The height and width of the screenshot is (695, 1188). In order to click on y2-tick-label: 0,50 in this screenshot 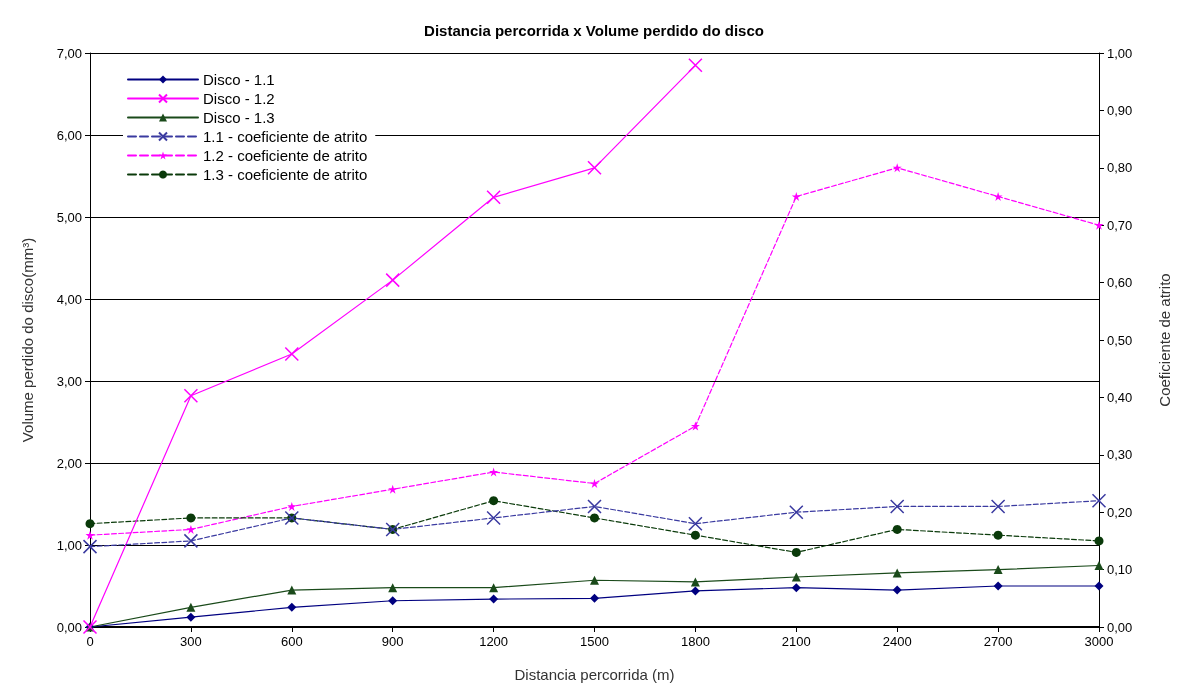, I will do `click(1120, 340)`.